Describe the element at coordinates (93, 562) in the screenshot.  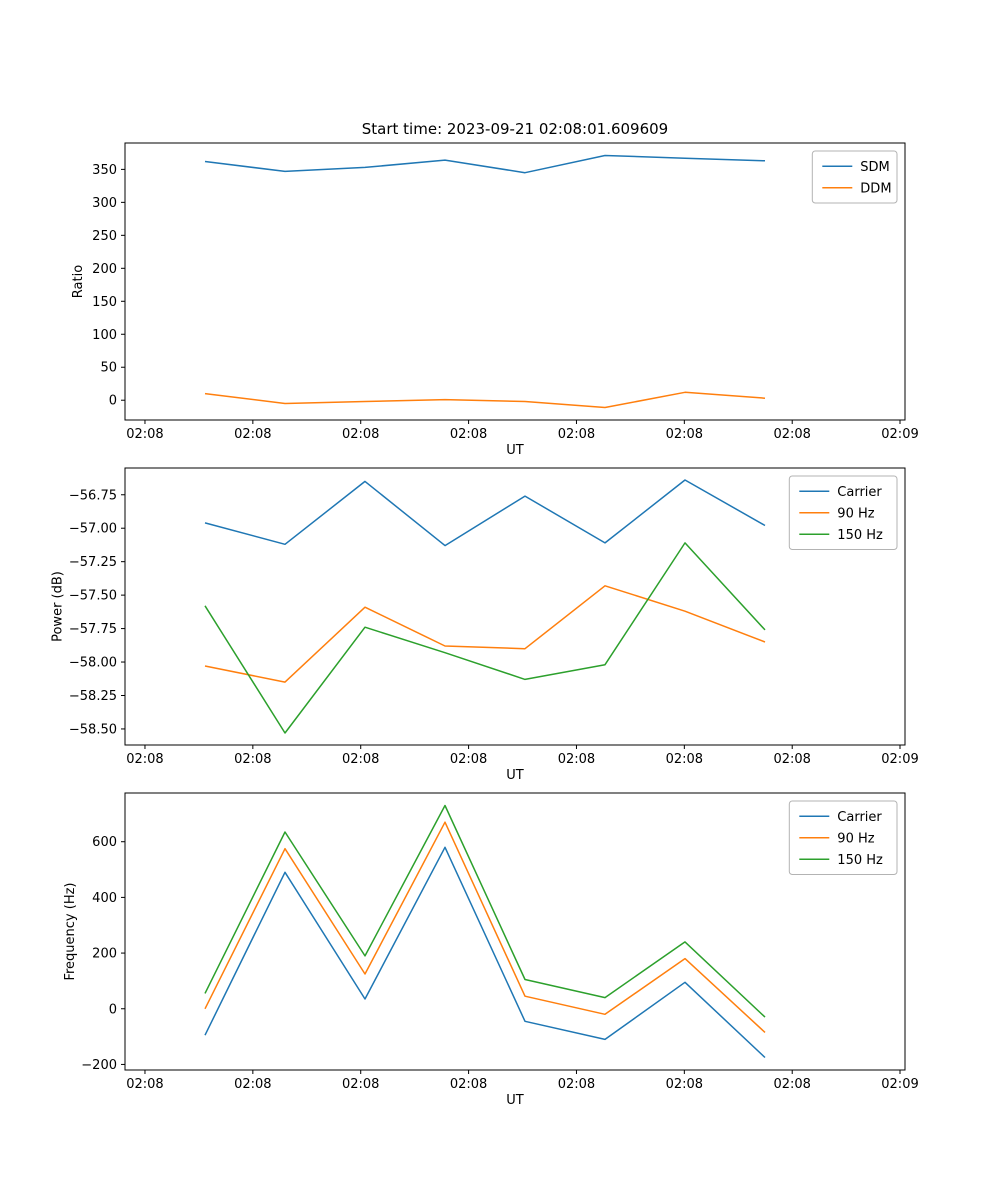
I see `y-tick-label: −57.25` at that location.